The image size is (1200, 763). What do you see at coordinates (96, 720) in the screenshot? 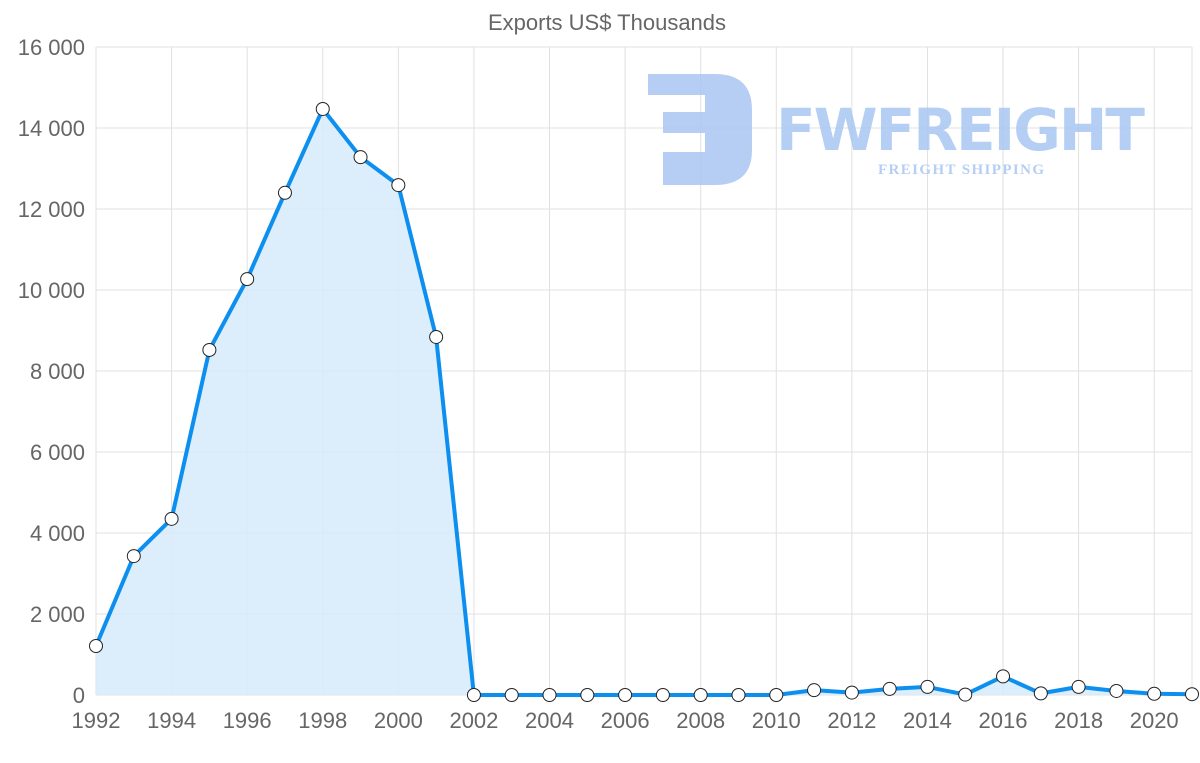
I see `x-tick-label: 1992` at bounding box center [96, 720].